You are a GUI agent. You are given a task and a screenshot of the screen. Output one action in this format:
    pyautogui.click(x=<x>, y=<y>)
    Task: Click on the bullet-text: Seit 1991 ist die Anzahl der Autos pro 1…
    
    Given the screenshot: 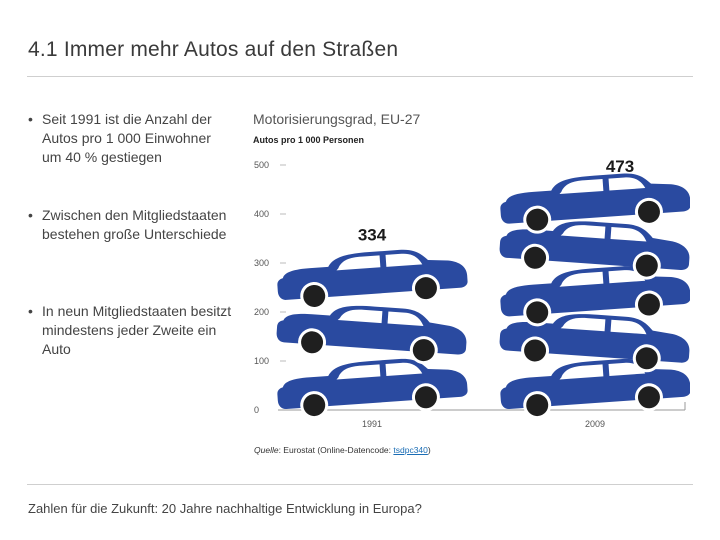 What is the action you would take?
    pyautogui.click(x=127, y=138)
    